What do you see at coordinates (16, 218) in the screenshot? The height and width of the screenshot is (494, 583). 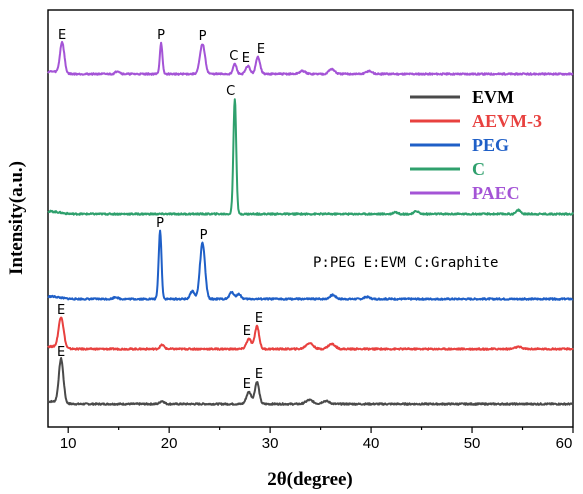 I see `y-axis-label: Intensity(a.u.)` at bounding box center [16, 218].